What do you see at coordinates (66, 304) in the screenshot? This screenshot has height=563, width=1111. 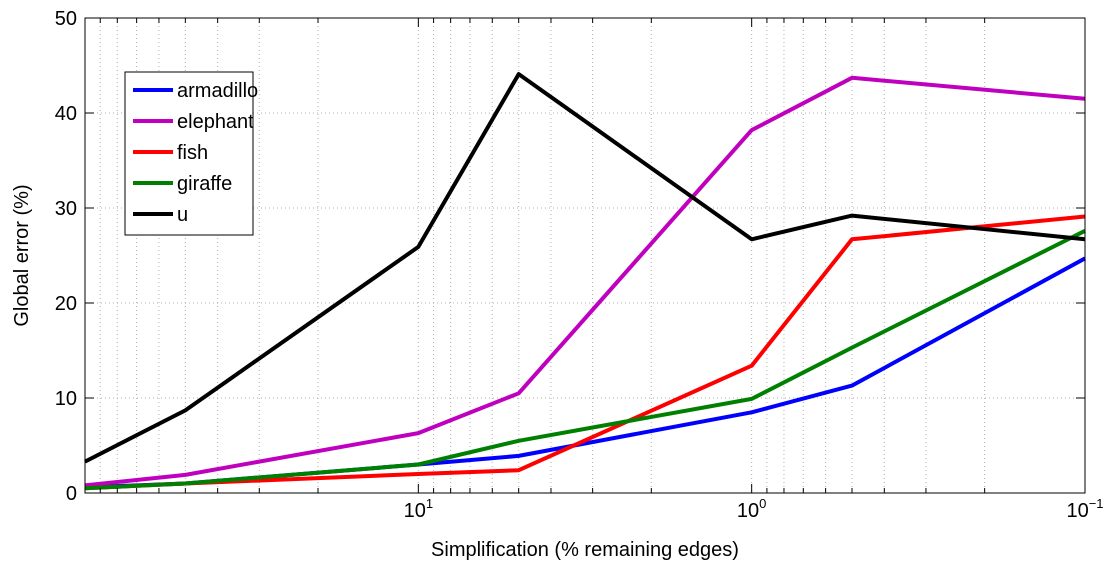 I see `y-tick-label: 20` at bounding box center [66, 304].